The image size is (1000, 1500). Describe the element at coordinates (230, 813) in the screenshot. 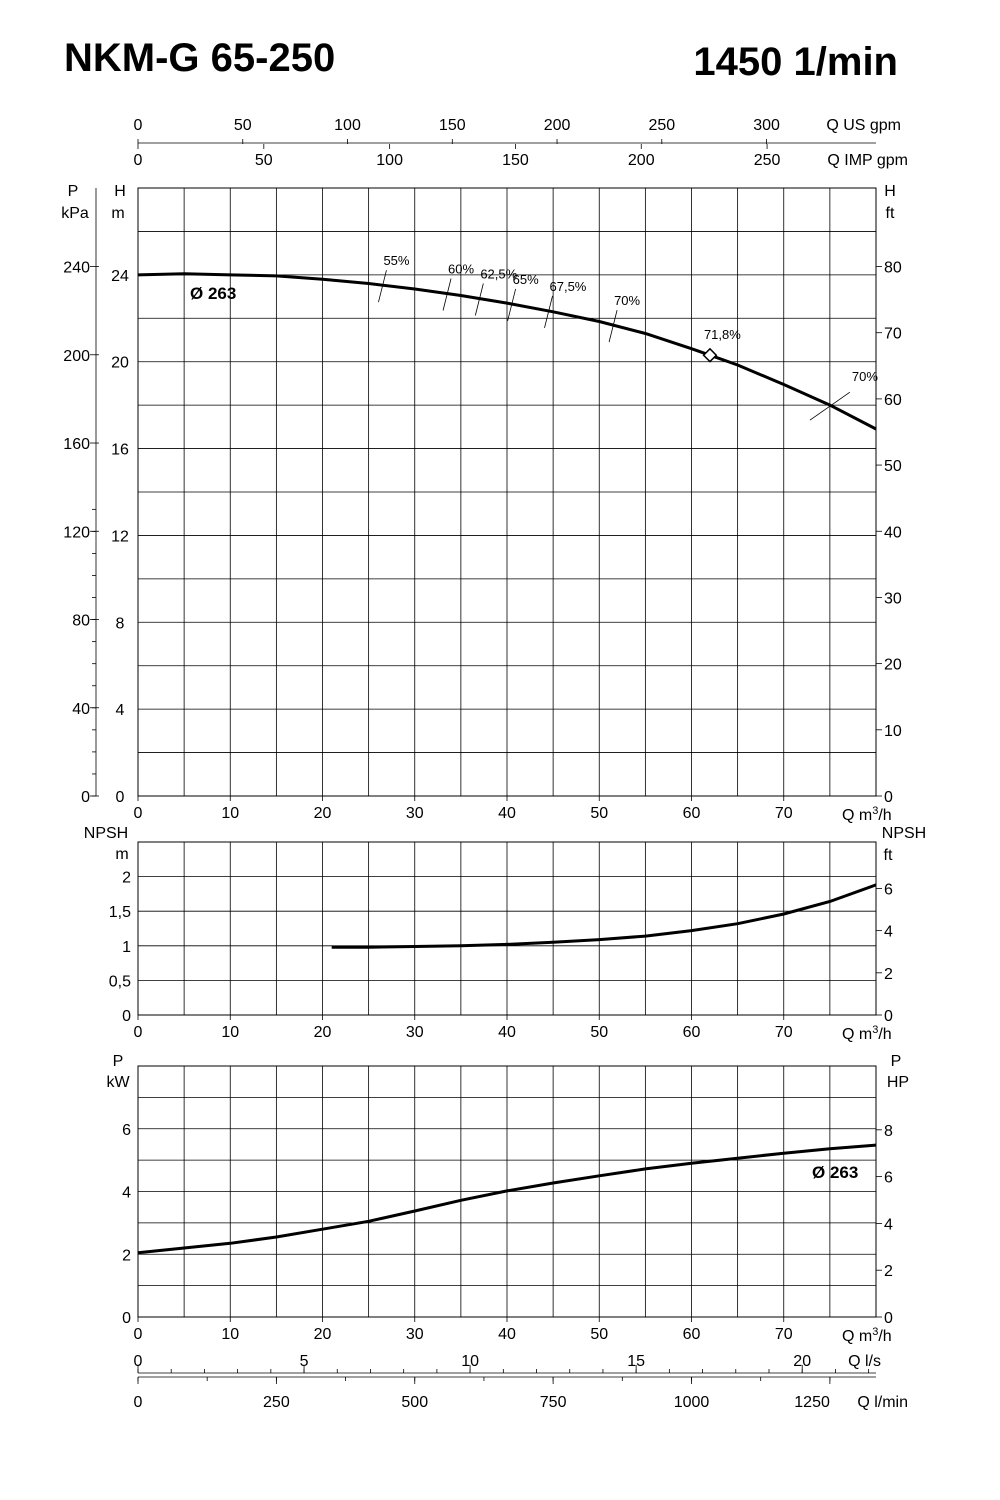

I see `head-chart-x-tick-label: 10` at that location.